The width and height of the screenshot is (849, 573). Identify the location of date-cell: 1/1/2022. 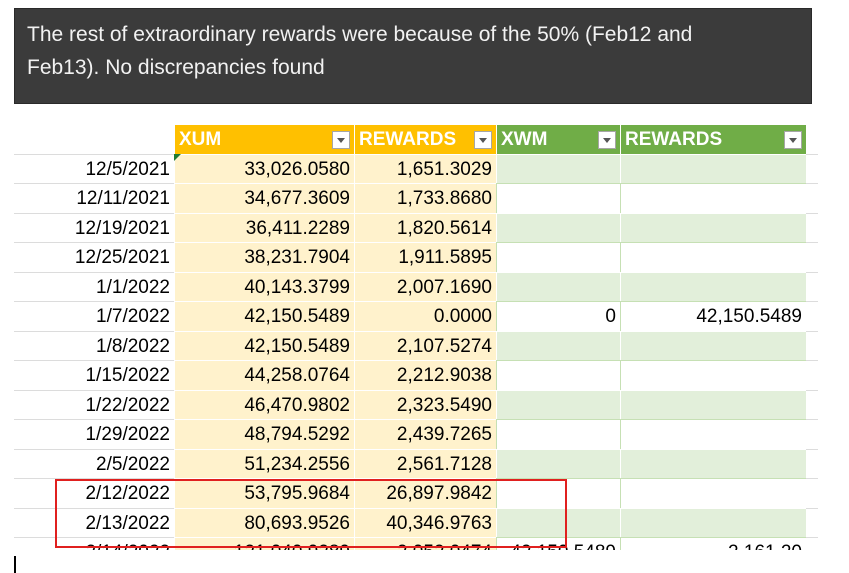
(94, 286).